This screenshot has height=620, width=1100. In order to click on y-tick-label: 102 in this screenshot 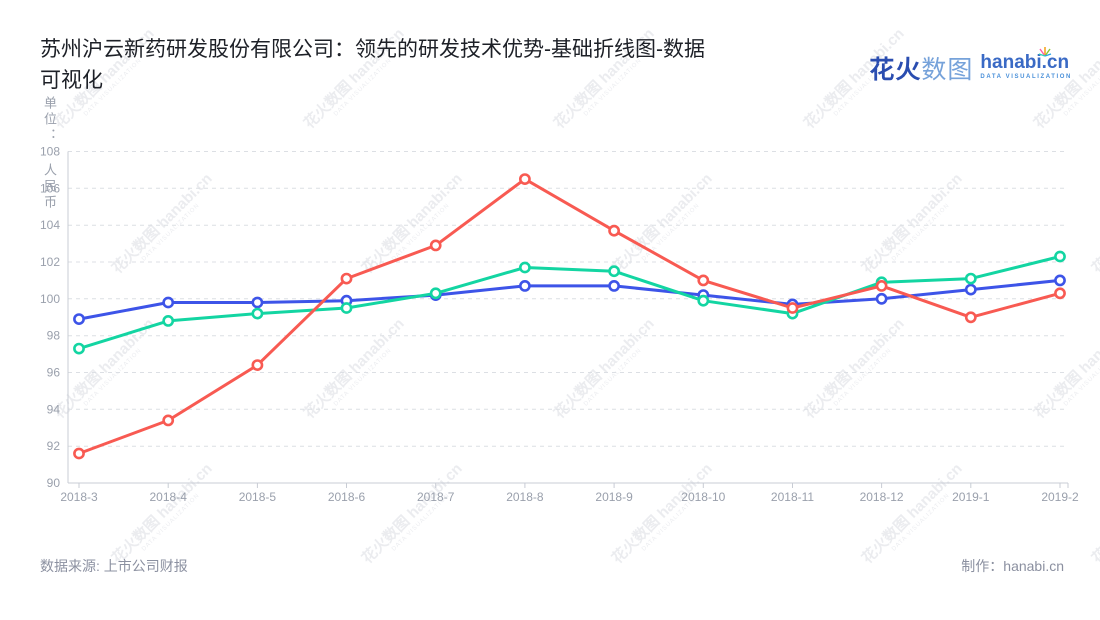, I will do `click(50, 262)`.